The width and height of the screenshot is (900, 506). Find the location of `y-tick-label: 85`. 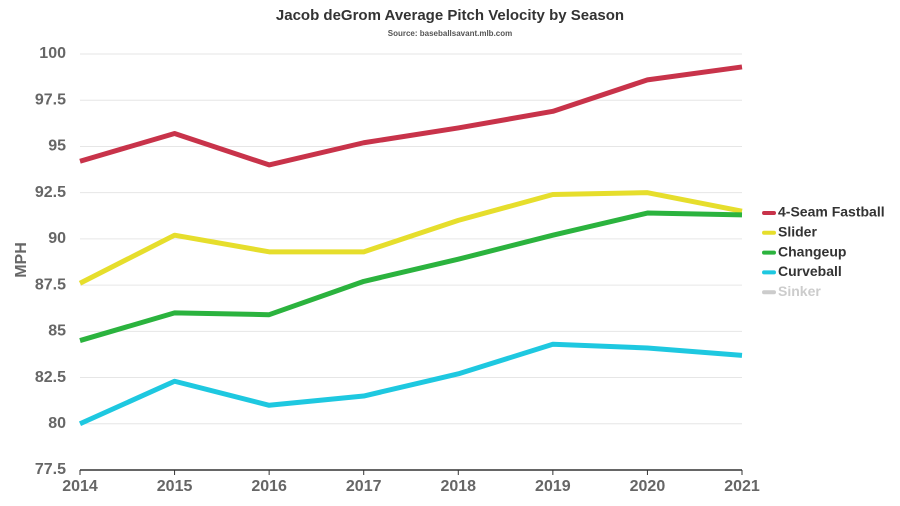

y-tick-label: 85 is located at coordinates (57, 331).